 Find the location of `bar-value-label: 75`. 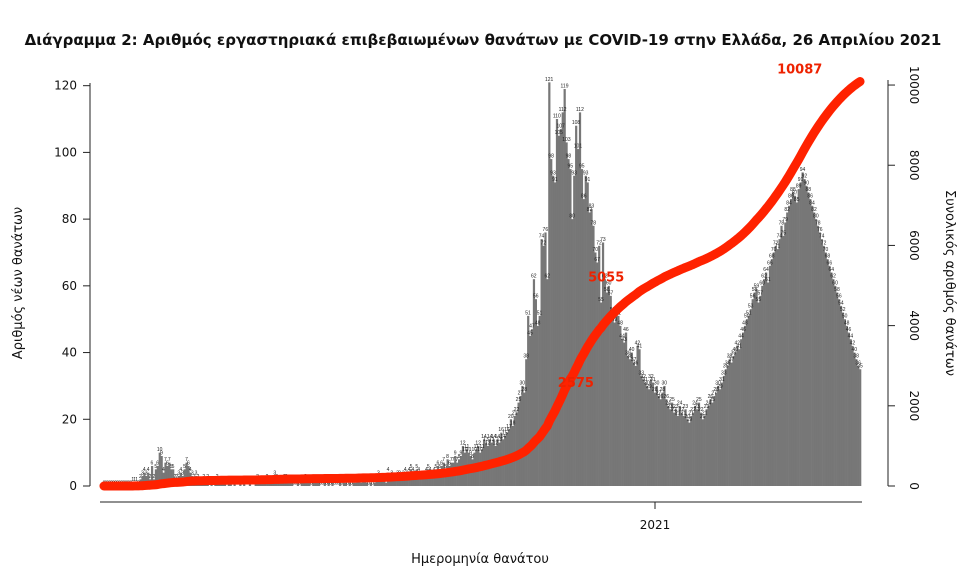

bar-value-label: 75 is located at coordinates (783, 233).